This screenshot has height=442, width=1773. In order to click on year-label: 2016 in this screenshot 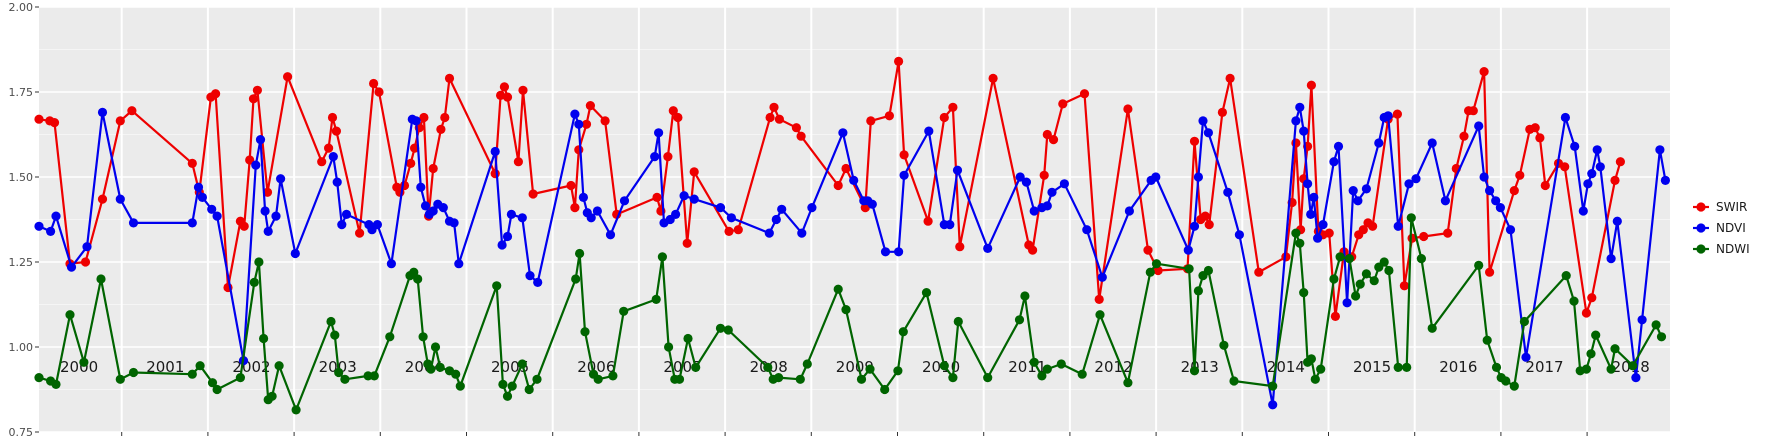, I will do `click(1458, 367)`.